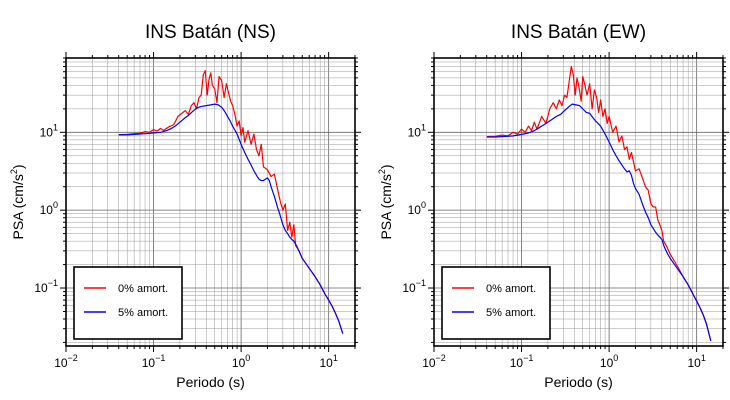 Image resolution: width=730 pixels, height=400 pixels. What do you see at coordinates (210, 32) in the screenshot?
I see `chart-title: INS Batán (NS)` at bounding box center [210, 32].